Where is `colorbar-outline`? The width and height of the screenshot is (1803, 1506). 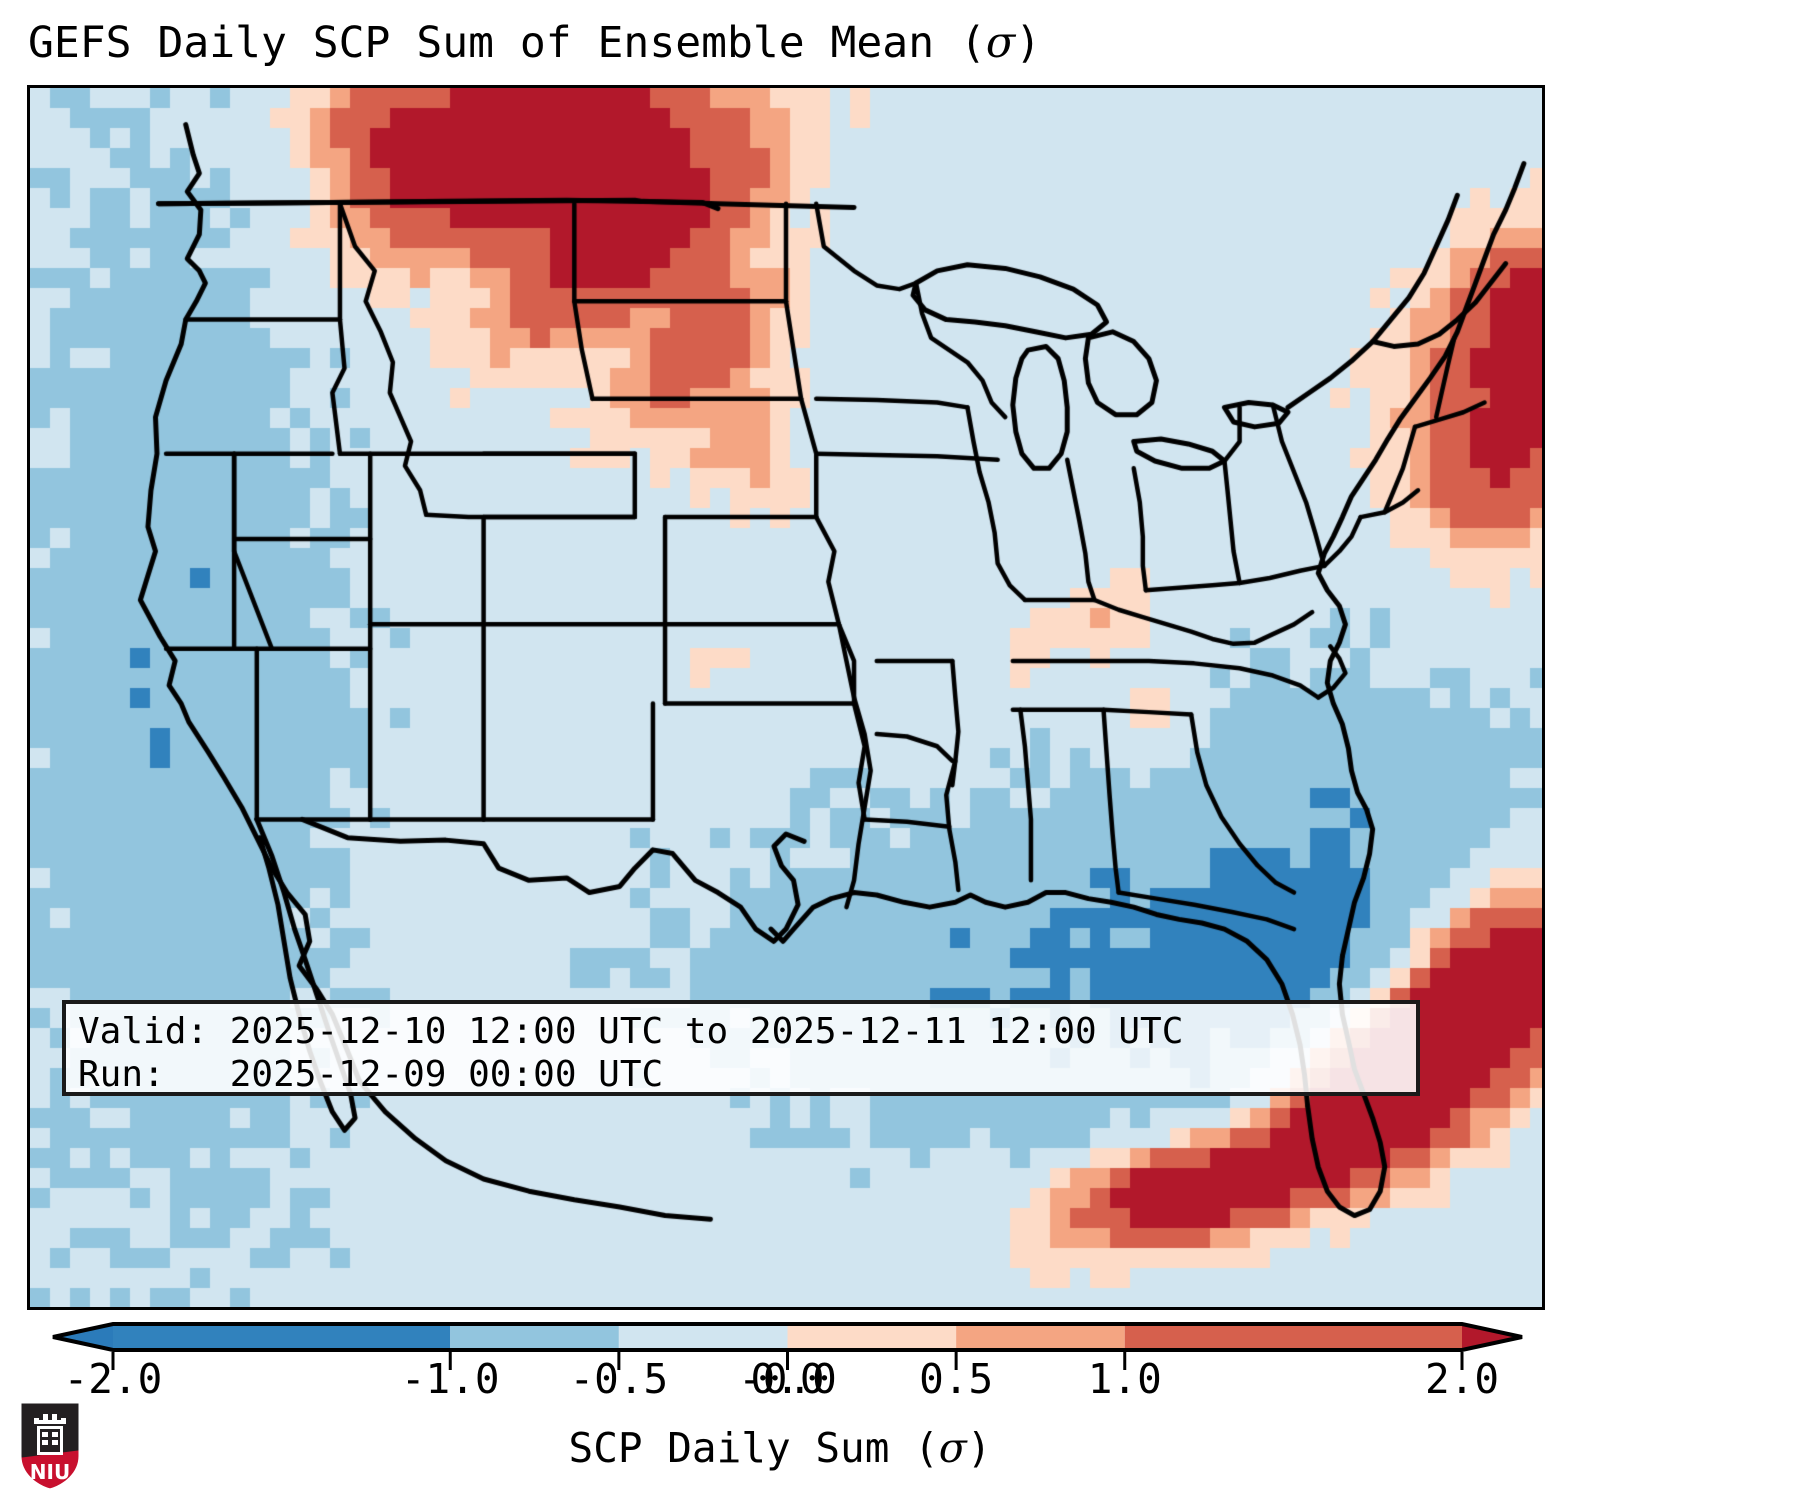
colorbar-outline is located at coordinates (787, 1337).